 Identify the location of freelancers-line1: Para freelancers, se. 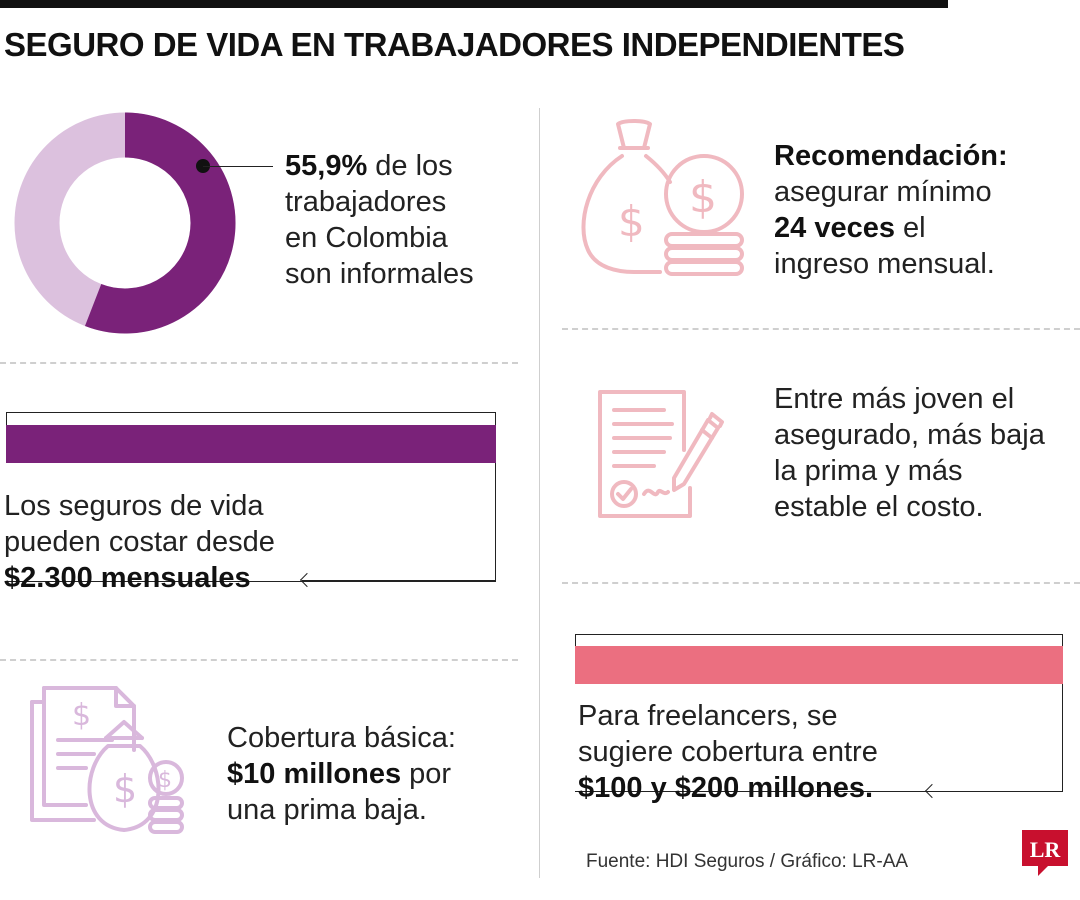
(708, 716).